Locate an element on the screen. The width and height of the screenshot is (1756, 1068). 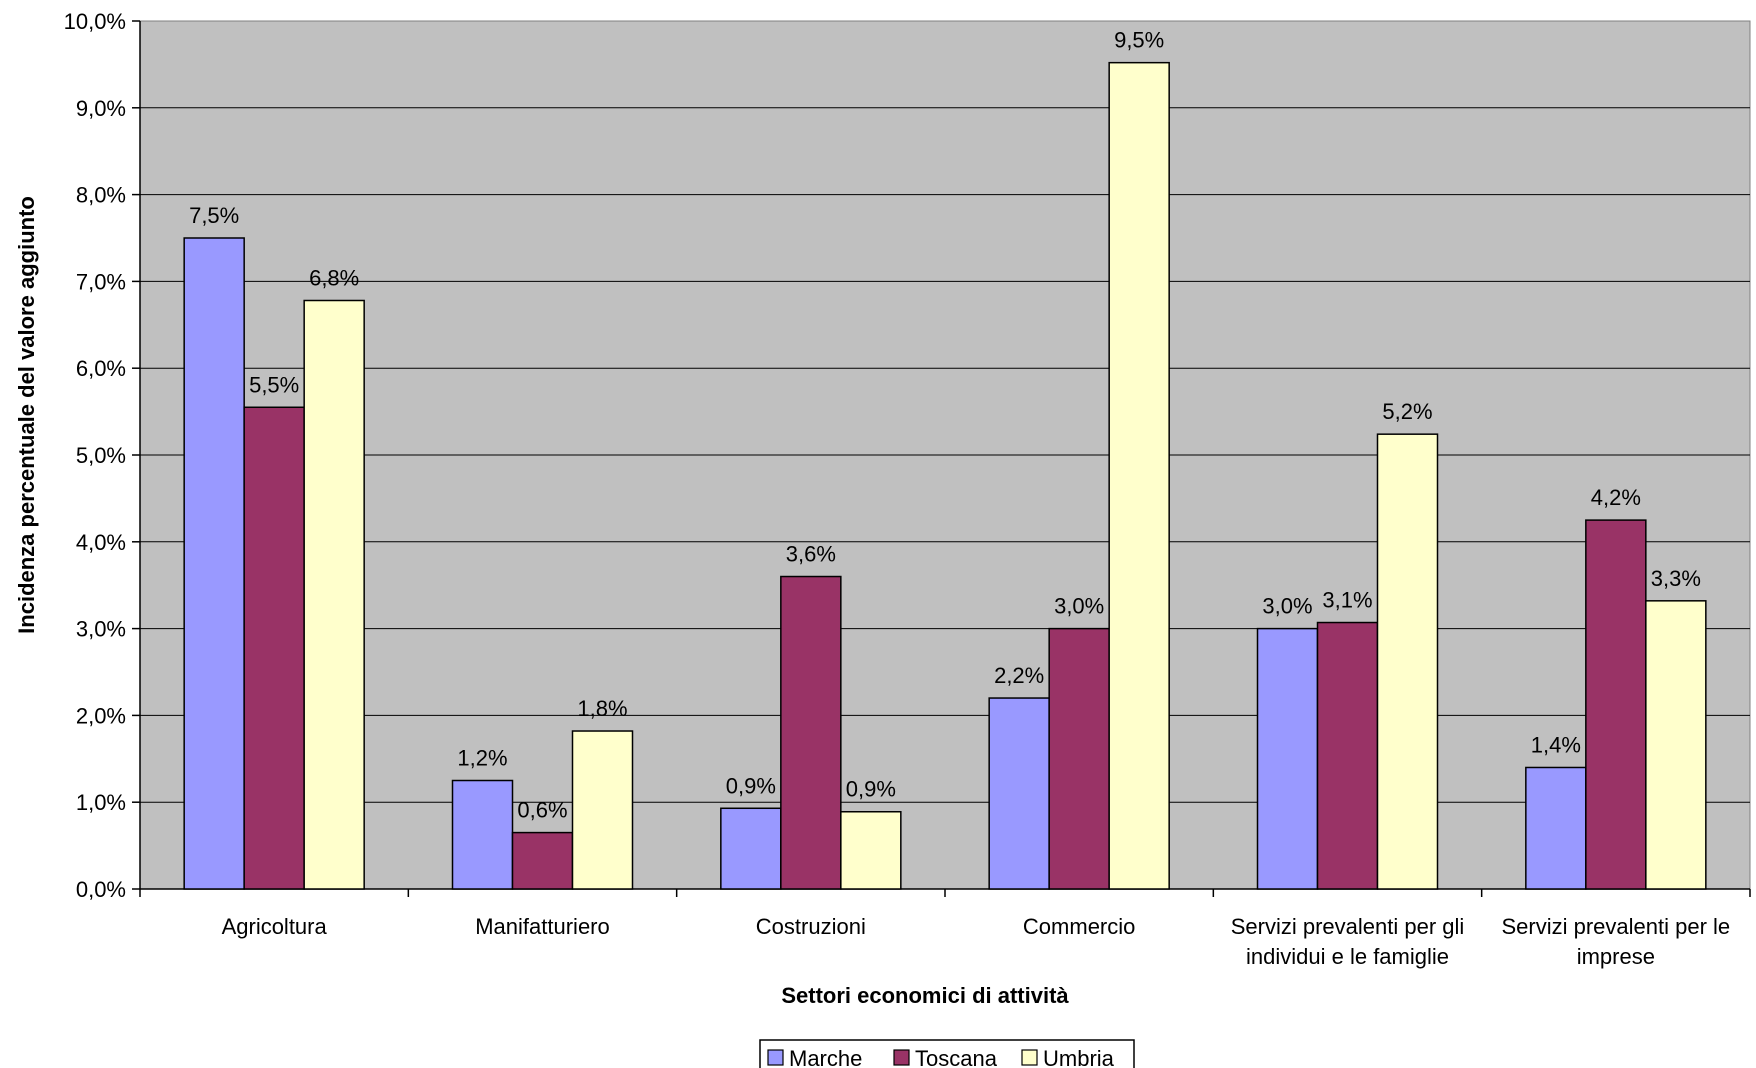
category-label: Servizi prevalenti per le is located at coordinates (1615, 926).